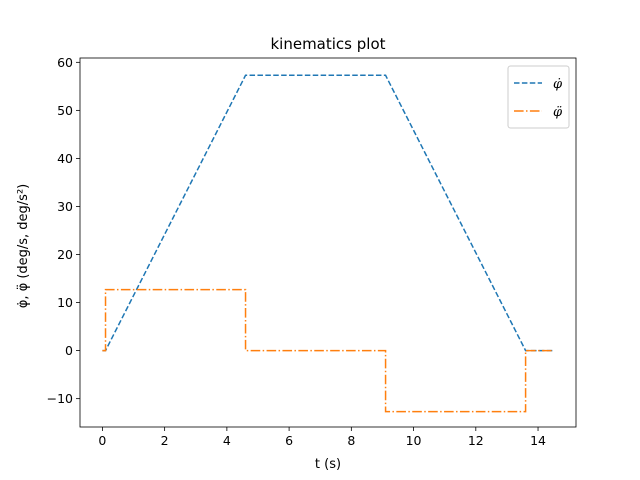  What do you see at coordinates (65, 302) in the screenshot?
I see `y-tick-label: 10` at bounding box center [65, 302].